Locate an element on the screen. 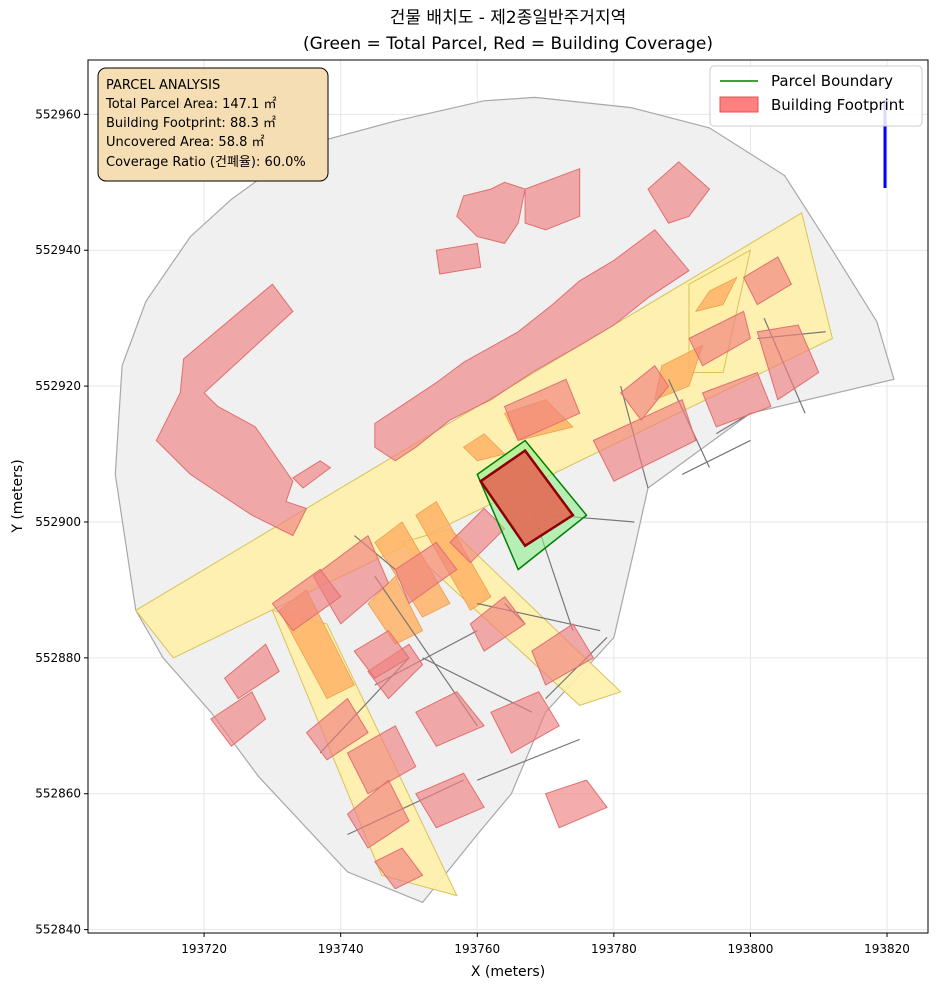  x-tick-label: 193780 is located at coordinates (614, 949).